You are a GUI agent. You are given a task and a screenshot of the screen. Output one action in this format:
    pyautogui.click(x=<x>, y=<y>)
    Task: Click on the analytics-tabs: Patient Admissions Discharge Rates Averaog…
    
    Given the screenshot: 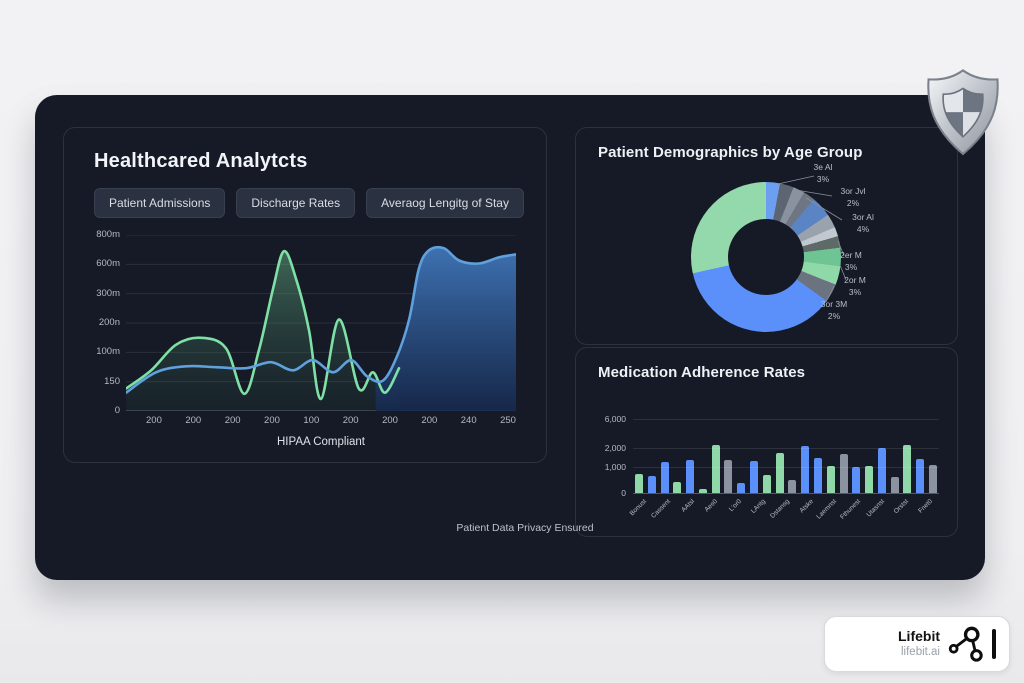 What is the action you would take?
    pyautogui.click(x=309, y=203)
    